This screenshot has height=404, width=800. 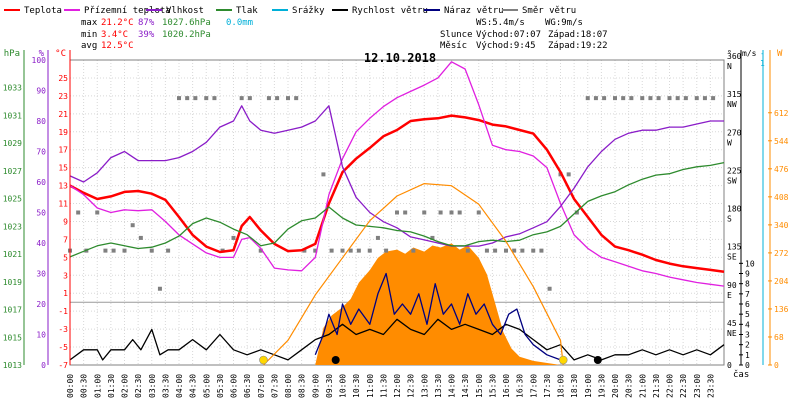 What do you see at coordinates (89, 35) in the screenshot?
I see `stat-min-label: min` at bounding box center [89, 35].